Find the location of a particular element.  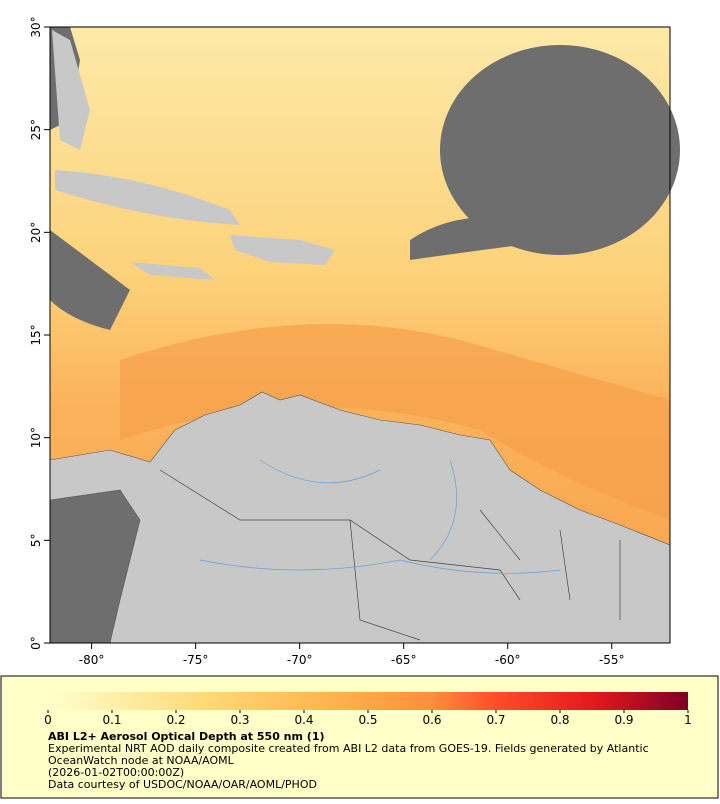

colorbar-tick-label: 0.5 is located at coordinates (367, 720).